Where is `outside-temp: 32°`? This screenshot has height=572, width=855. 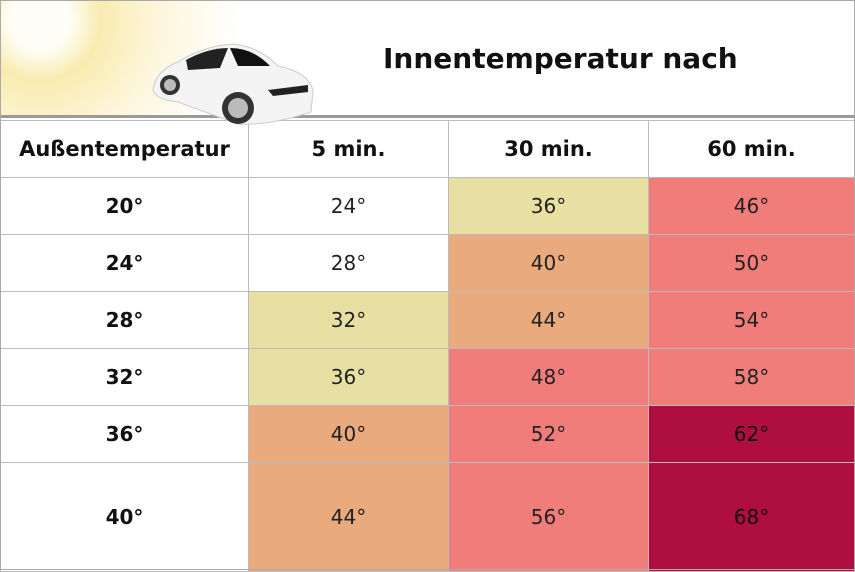
outside-temp: 32° is located at coordinates (124, 377).